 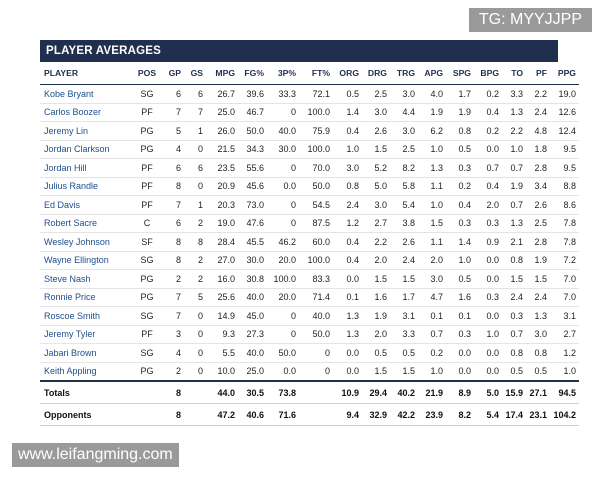 What do you see at coordinates (538, 392) in the screenshot?
I see `stat-cell: 27.1` at bounding box center [538, 392].